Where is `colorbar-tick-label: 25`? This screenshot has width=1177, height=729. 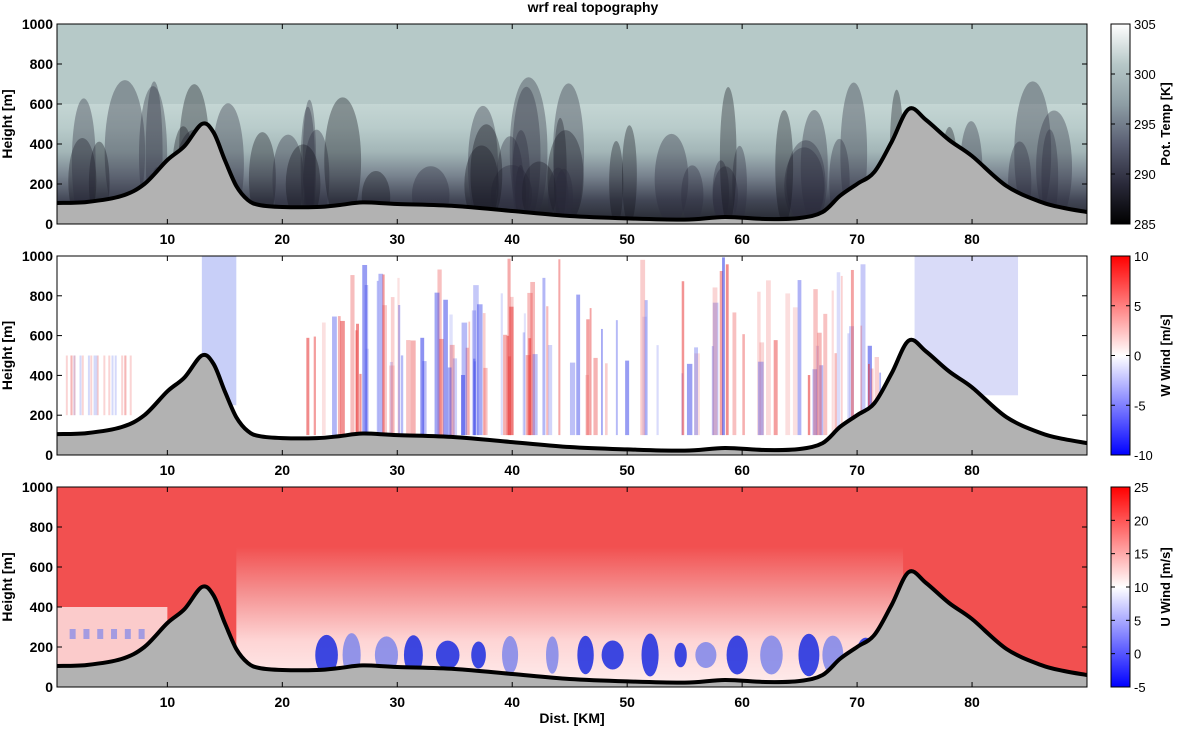
colorbar-tick-label: 25 is located at coordinates (1141, 487).